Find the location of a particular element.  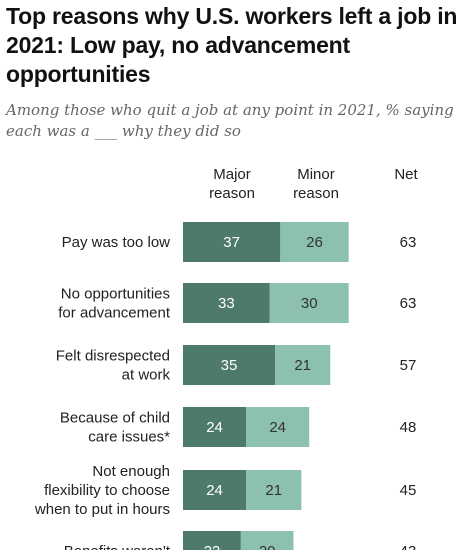

category-label: Pay was too low is located at coordinates (116, 242).